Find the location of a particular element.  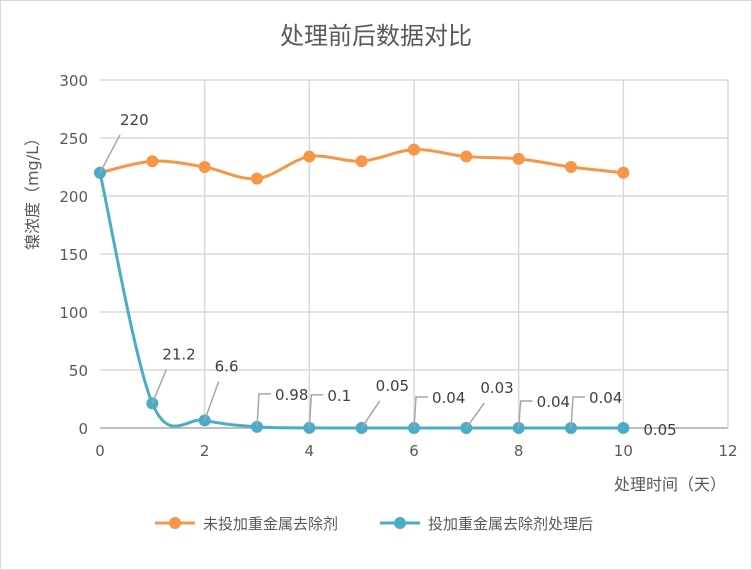

chart-title: 处理前后数据对比 is located at coordinates (376, 36).